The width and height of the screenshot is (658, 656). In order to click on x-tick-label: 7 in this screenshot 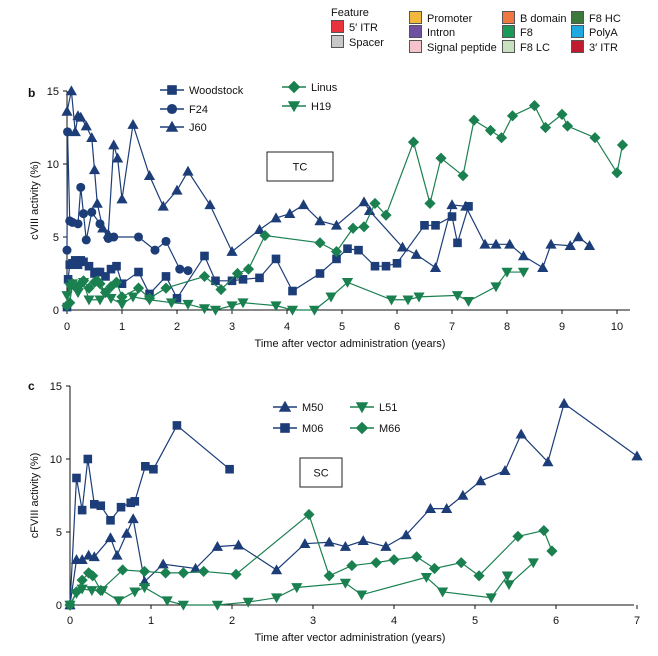, I will do `click(452, 327)`.